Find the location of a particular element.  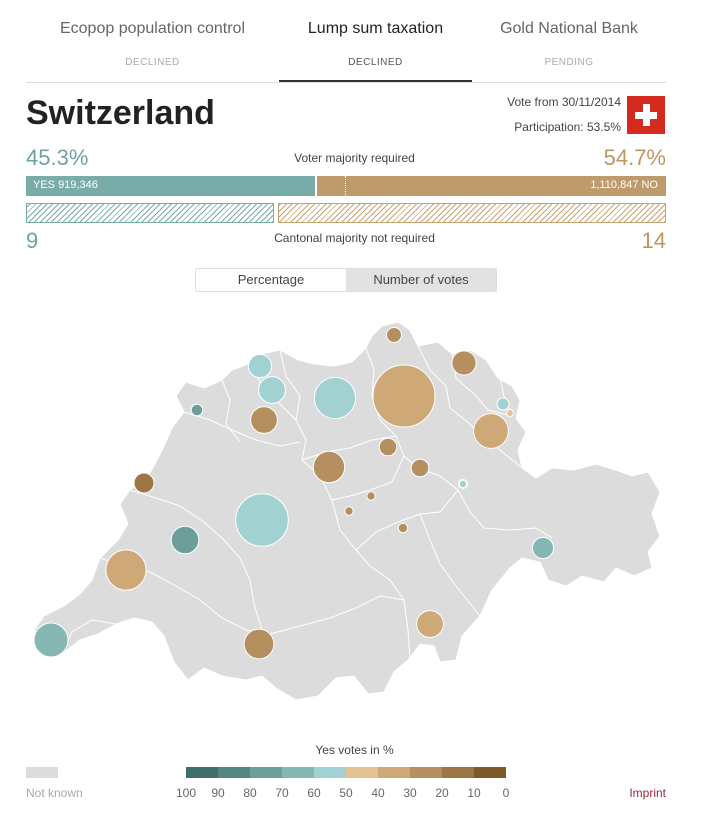

tab-title: Lump sum taxation is located at coordinates (375, 28).